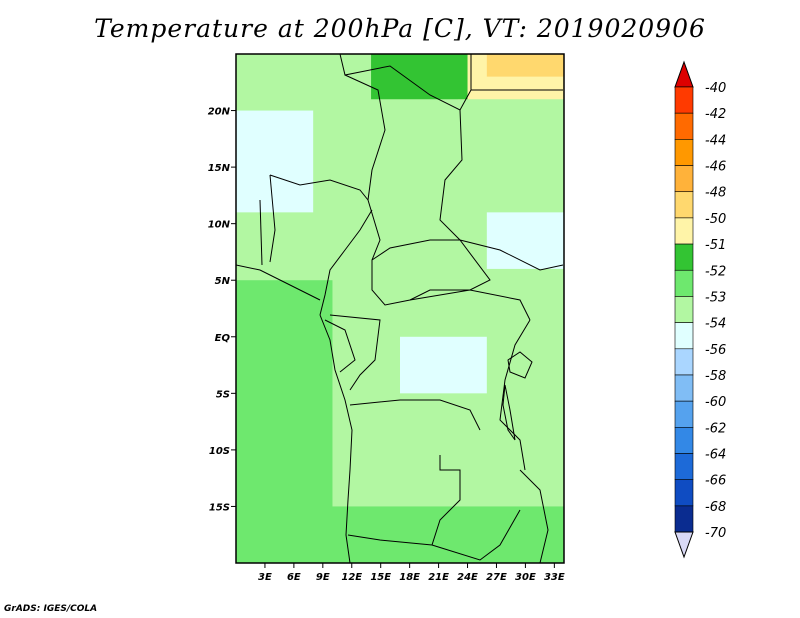  I want to click on x-tick-label: 27E, so click(496, 577).